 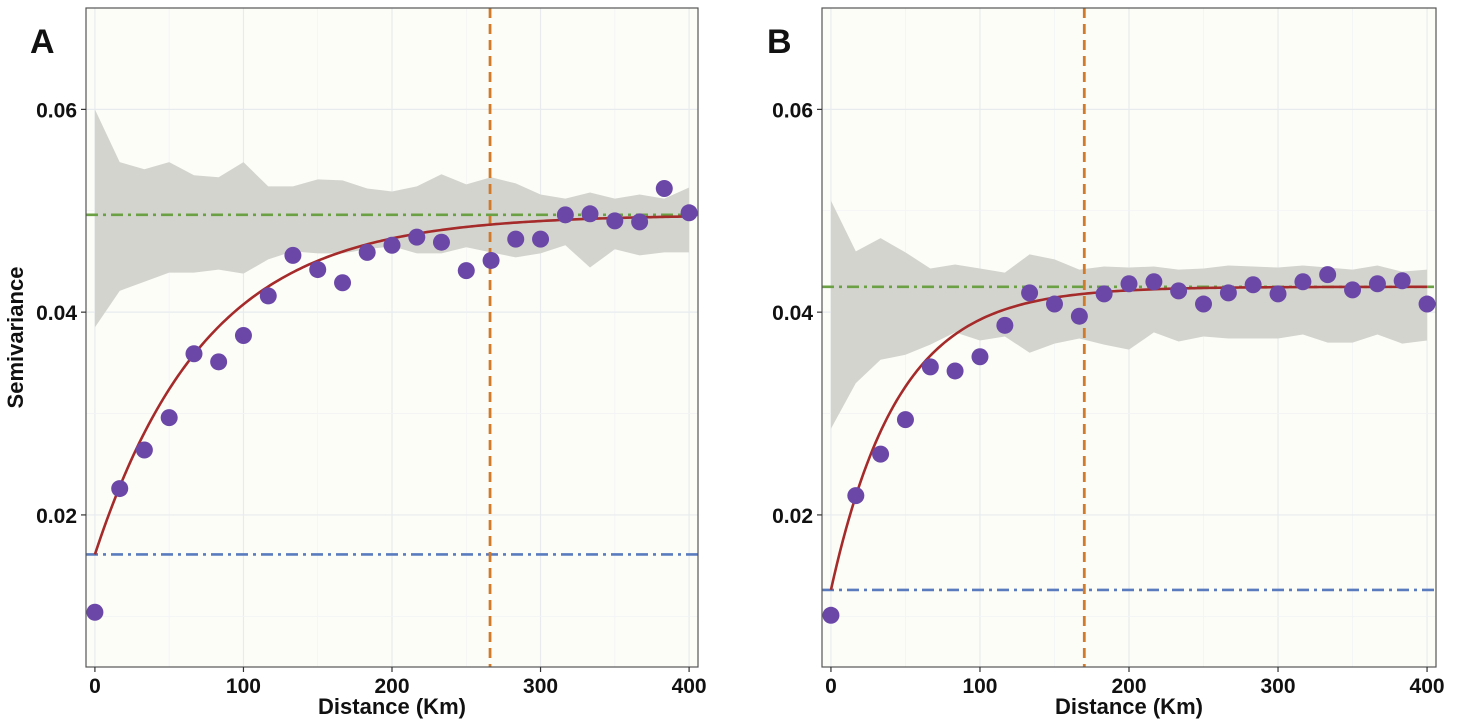 What do you see at coordinates (779, 42) in the screenshot?
I see `panel-label: B` at bounding box center [779, 42].